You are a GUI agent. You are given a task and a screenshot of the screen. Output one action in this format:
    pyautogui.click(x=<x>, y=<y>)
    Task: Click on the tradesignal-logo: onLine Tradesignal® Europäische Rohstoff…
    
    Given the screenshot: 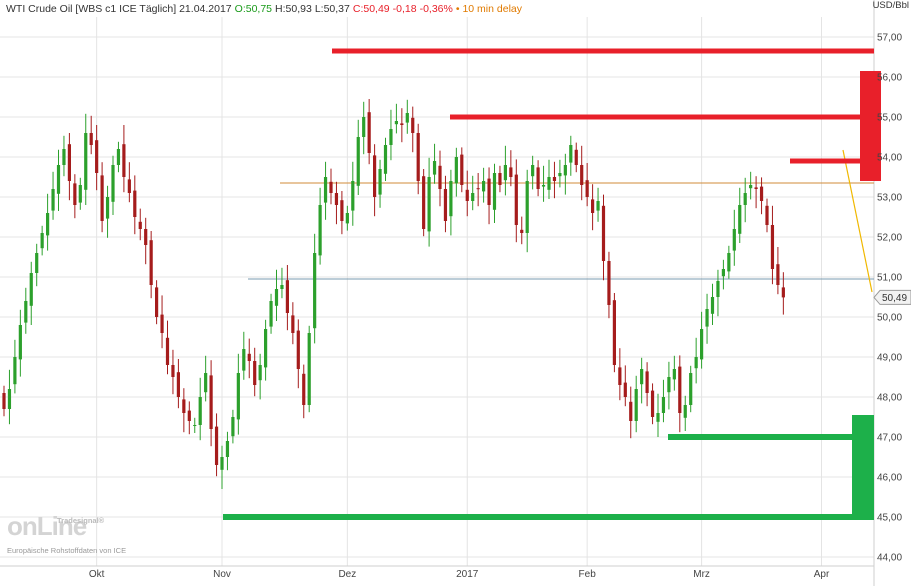 What is the action you would take?
    pyautogui.click(x=66, y=533)
    